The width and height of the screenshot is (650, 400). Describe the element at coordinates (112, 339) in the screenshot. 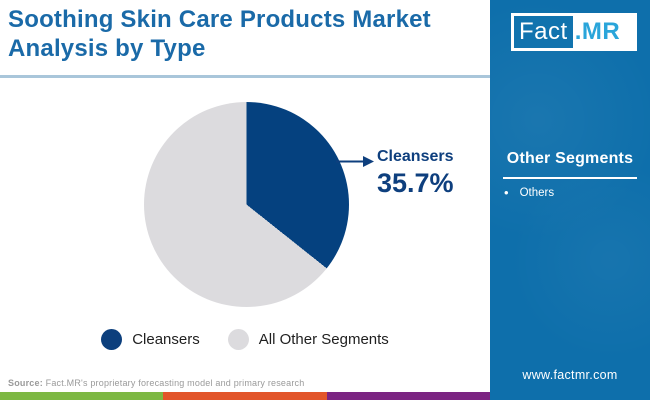

I see `legend-swatch-cleansers` at that location.